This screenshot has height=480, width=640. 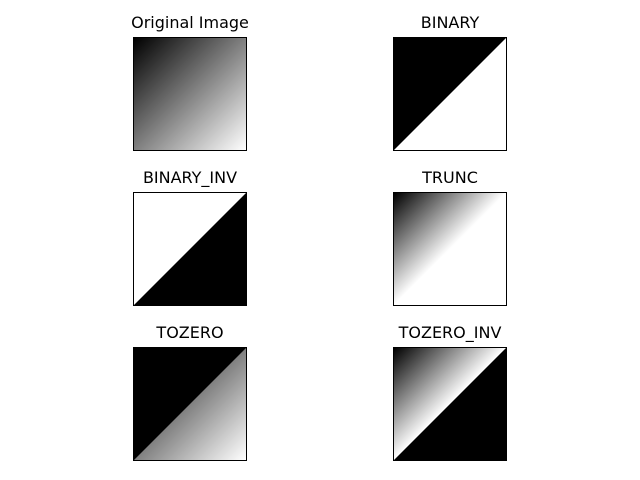 What do you see at coordinates (190, 22) in the screenshot?
I see `panel-title: Original Image` at bounding box center [190, 22].